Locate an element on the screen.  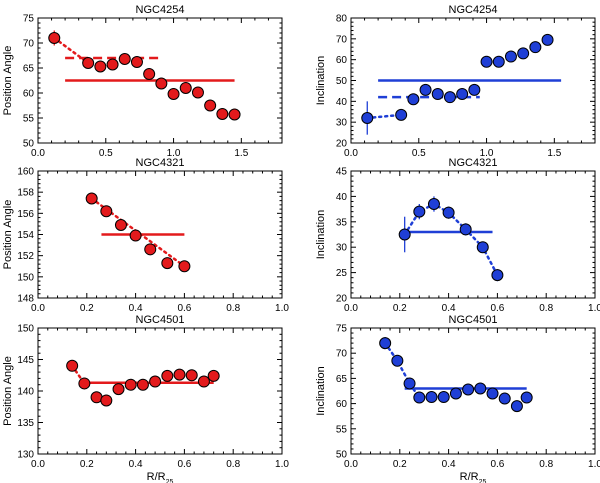
y-tick-label: 140 is located at coordinates (25, 392).